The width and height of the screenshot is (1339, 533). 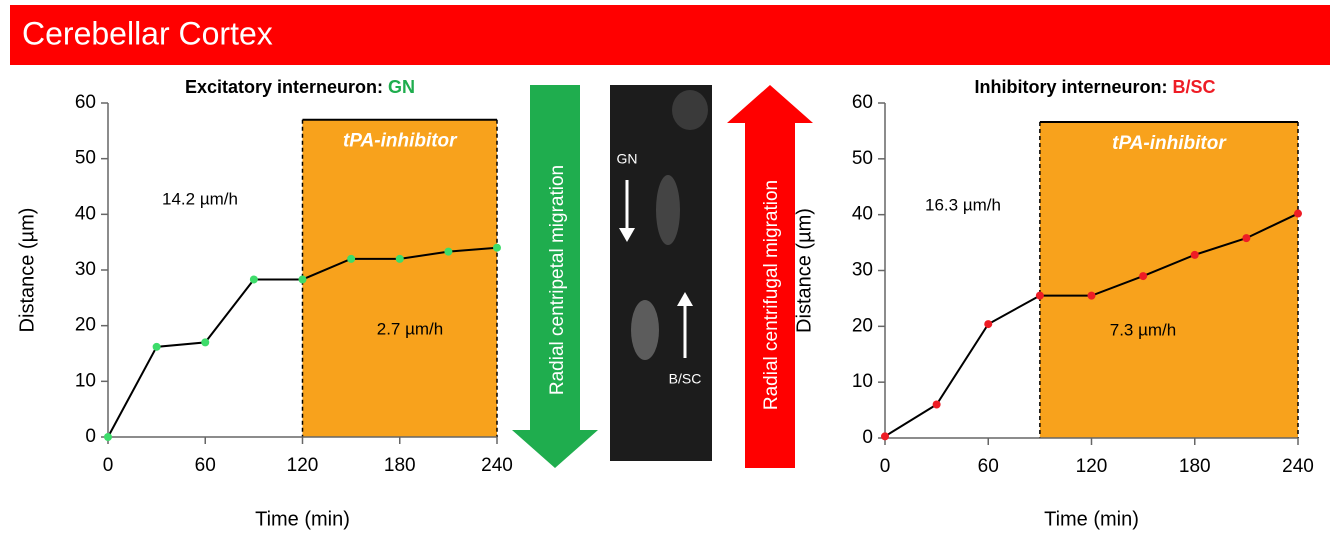 What do you see at coordinates (963, 204) in the screenshot?
I see `annotation: 16.3 µm/h` at bounding box center [963, 204].